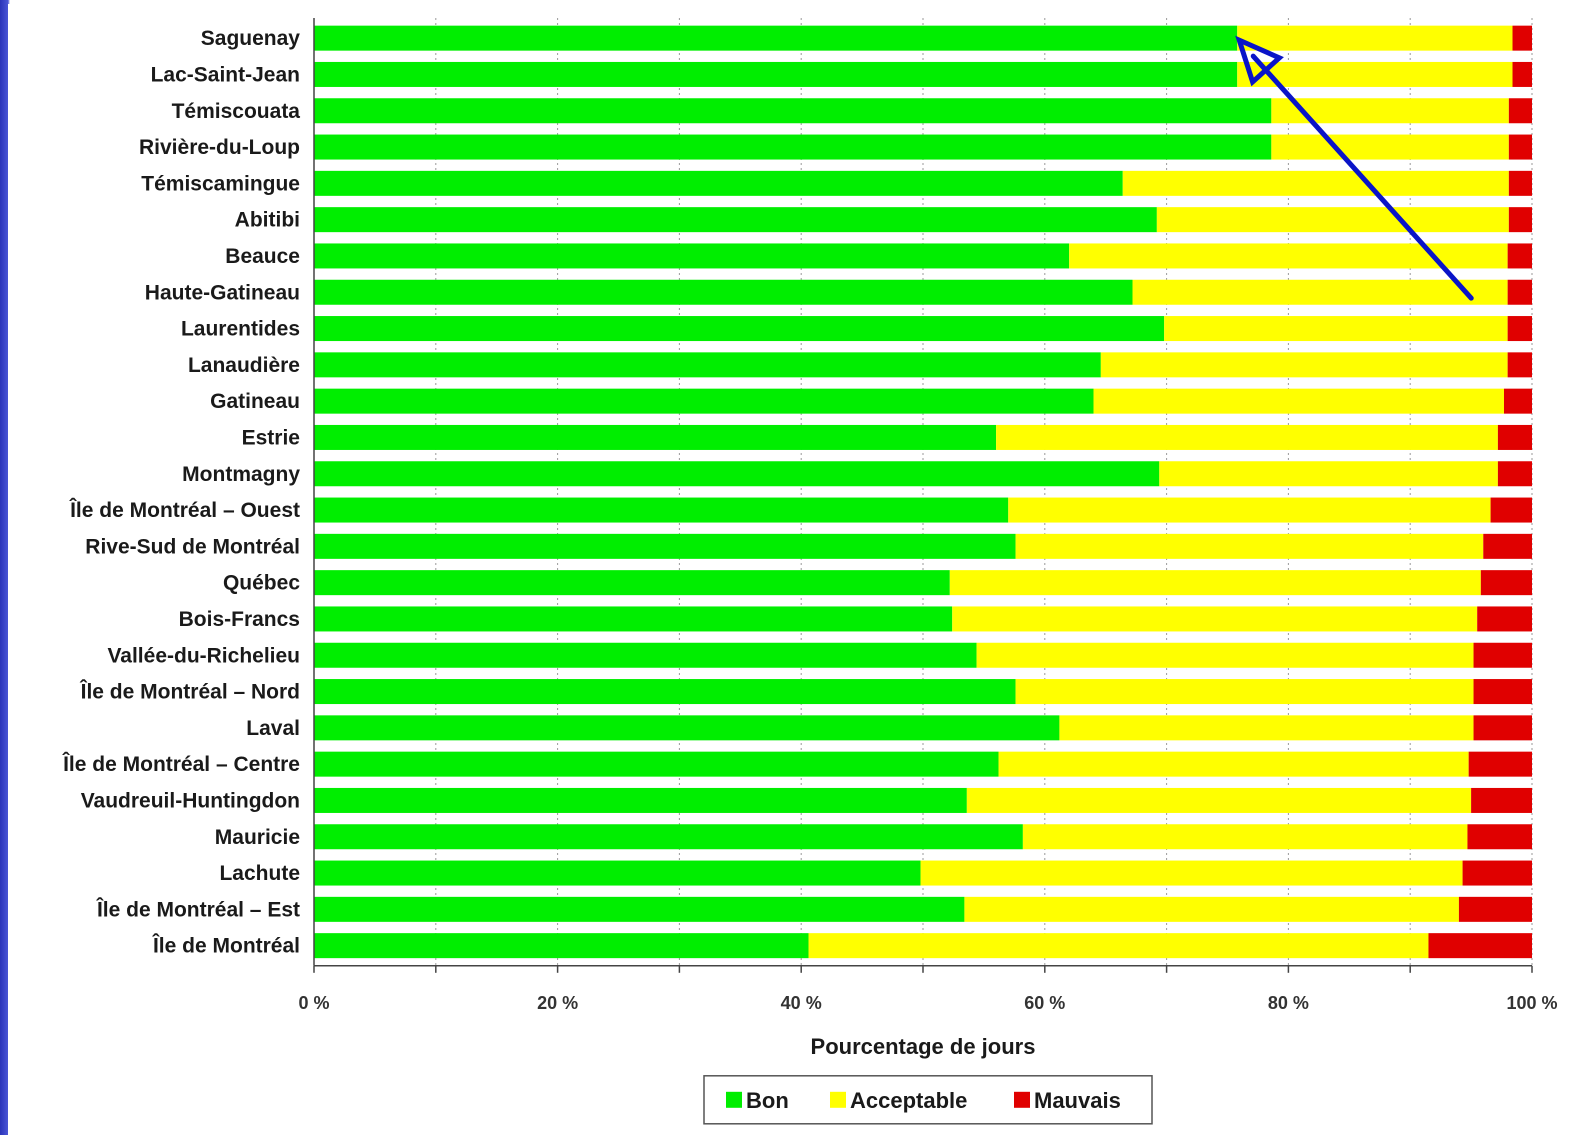 The width and height of the screenshot is (1577, 1135). Describe the element at coordinates (184, 510) in the screenshot. I see `category-label: Île de Montréal – Ouest` at that location.